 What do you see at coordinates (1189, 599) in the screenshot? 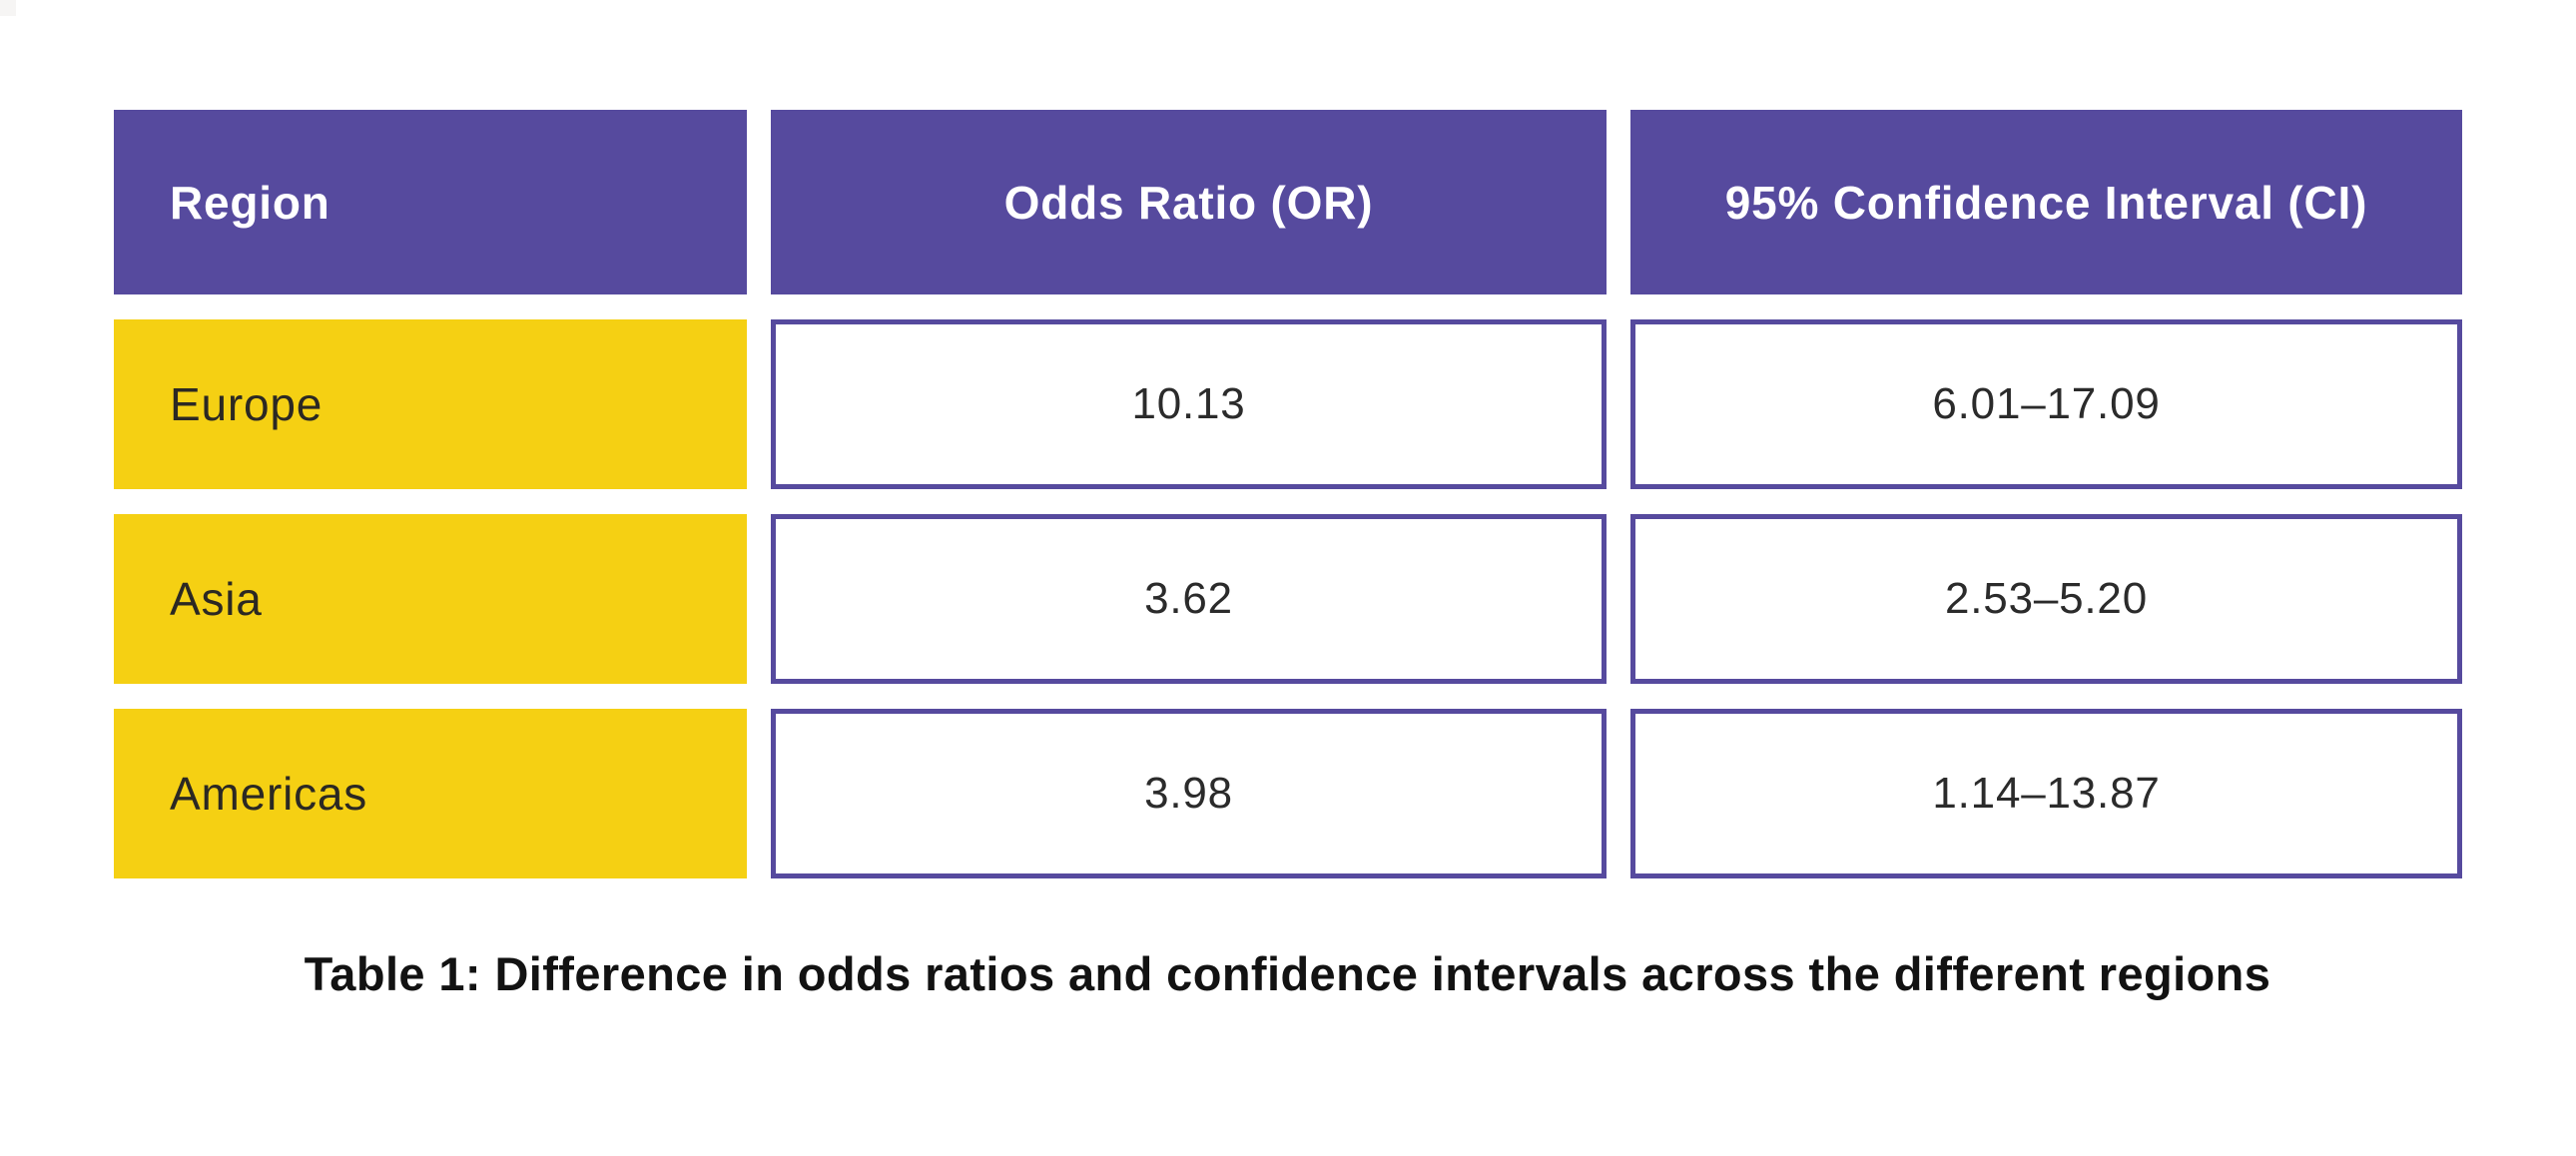
I see `cell-odds-ratio-asia: 3.62` at bounding box center [1189, 599].